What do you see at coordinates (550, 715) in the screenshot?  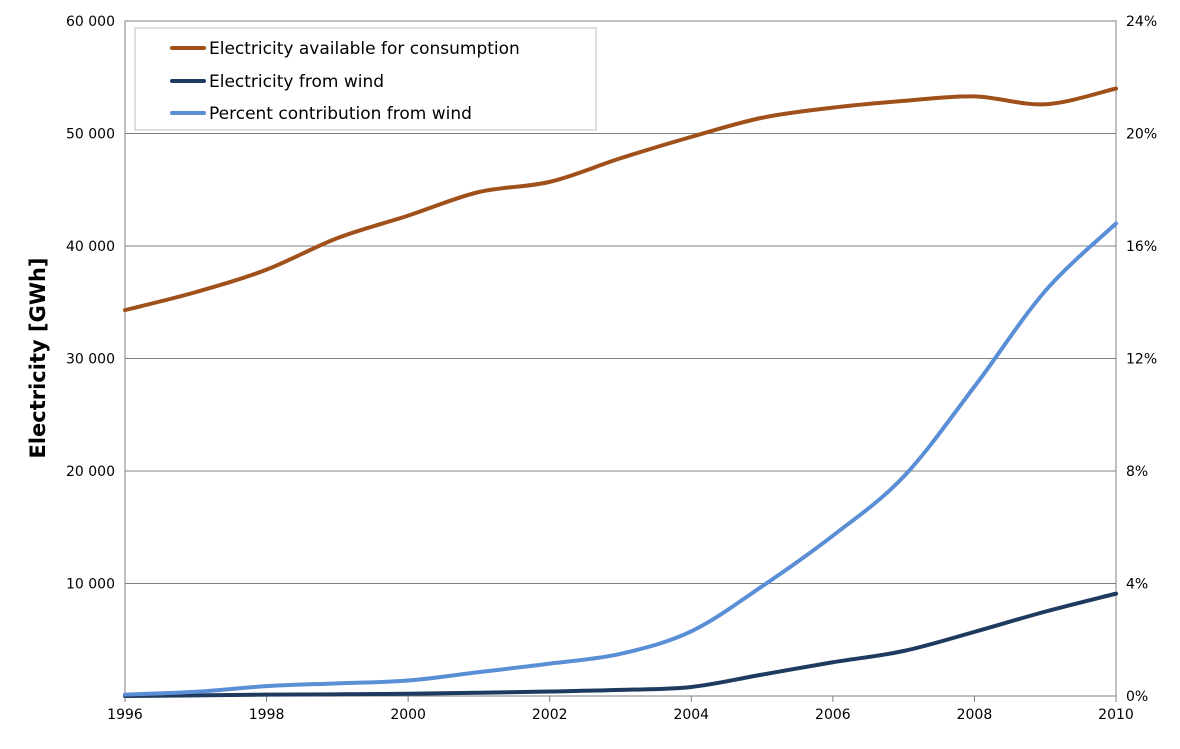 I see `x-tick-label-3: 2002` at bounding box center [550, 715].